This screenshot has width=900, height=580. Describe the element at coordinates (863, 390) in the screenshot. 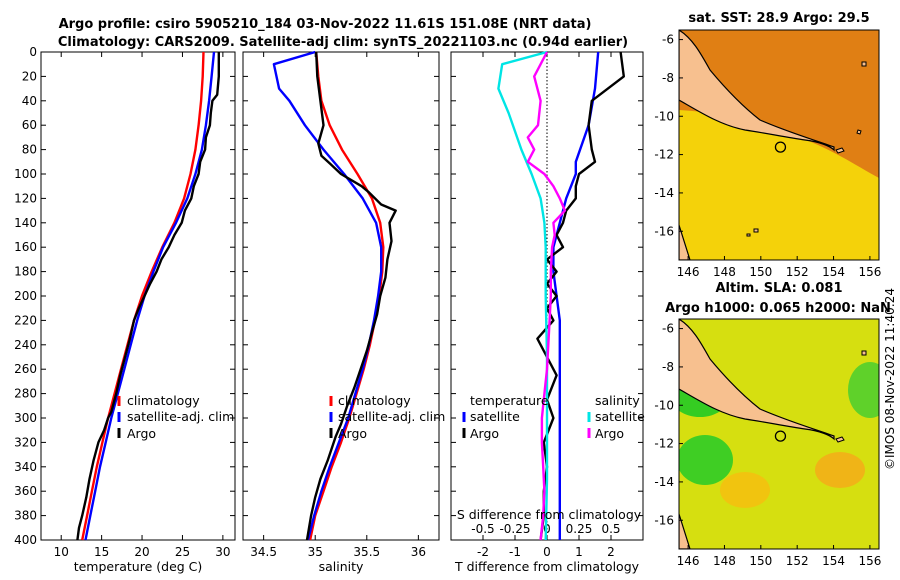

I see `sla-low-patch` at that location.